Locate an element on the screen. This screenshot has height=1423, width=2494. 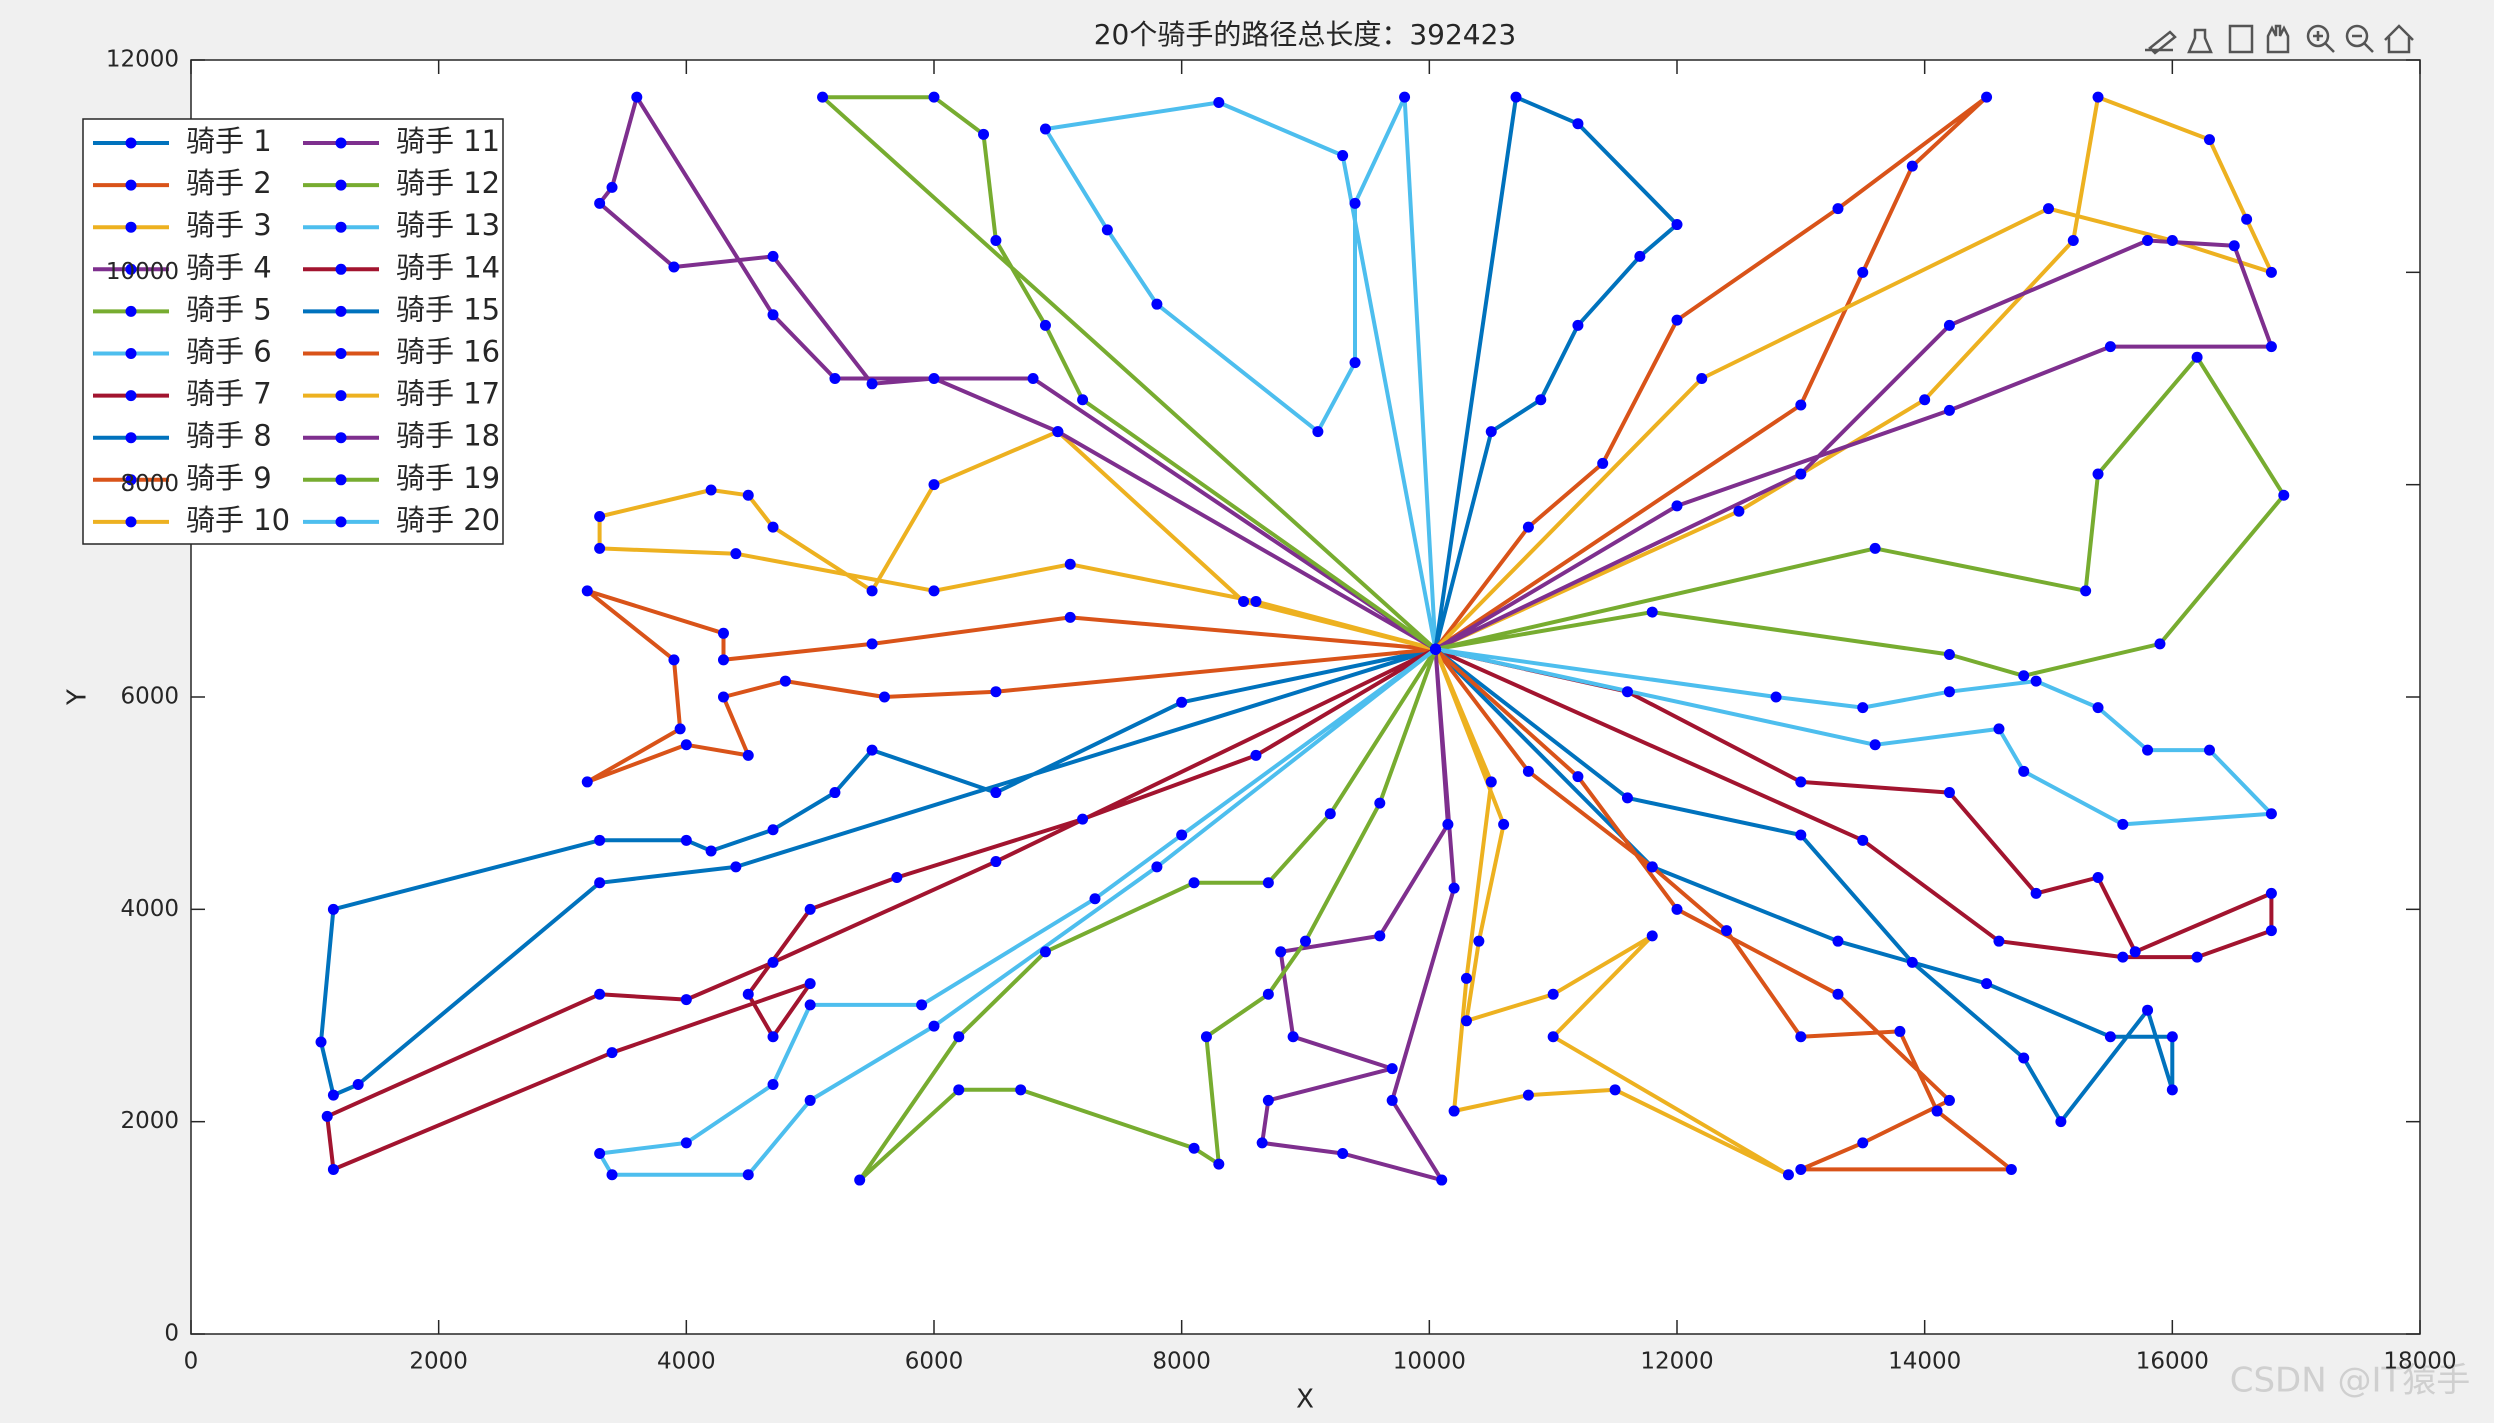
legend-box is located at coordinates (293, 331).